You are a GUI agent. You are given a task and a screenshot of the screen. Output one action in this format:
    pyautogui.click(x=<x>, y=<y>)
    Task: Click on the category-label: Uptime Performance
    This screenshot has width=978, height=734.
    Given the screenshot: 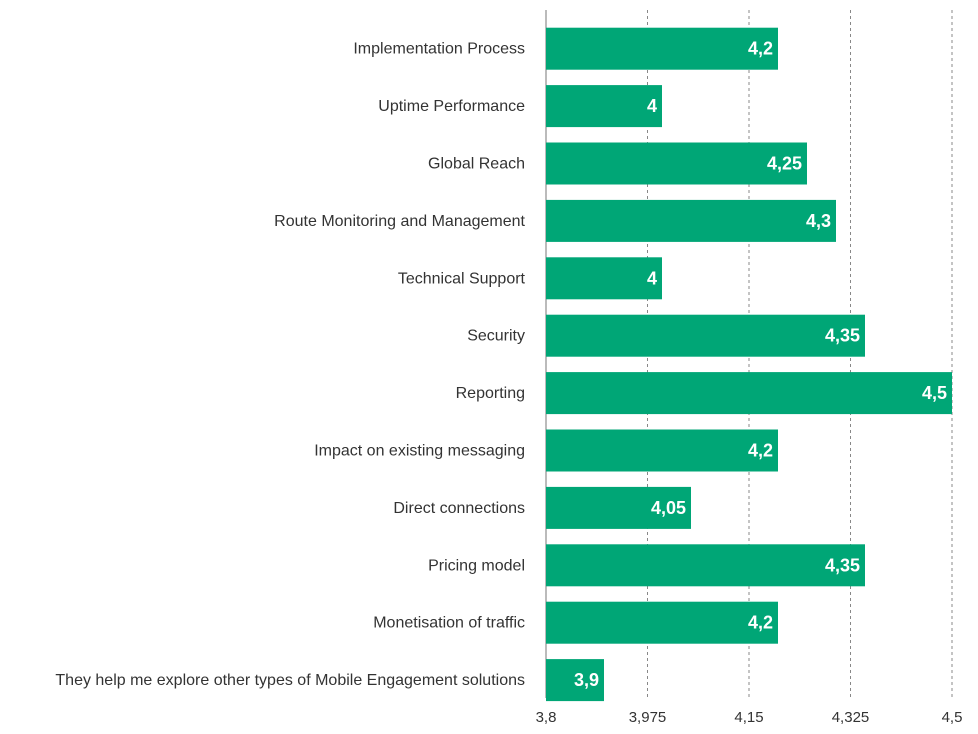 What is the action you would take?
    pyautogui.click(x=451, y=106)
    